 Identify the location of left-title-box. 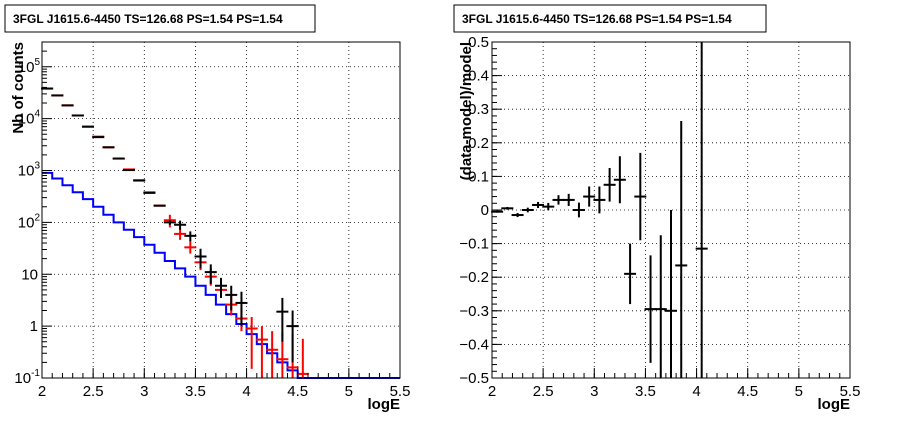
(160, 18).